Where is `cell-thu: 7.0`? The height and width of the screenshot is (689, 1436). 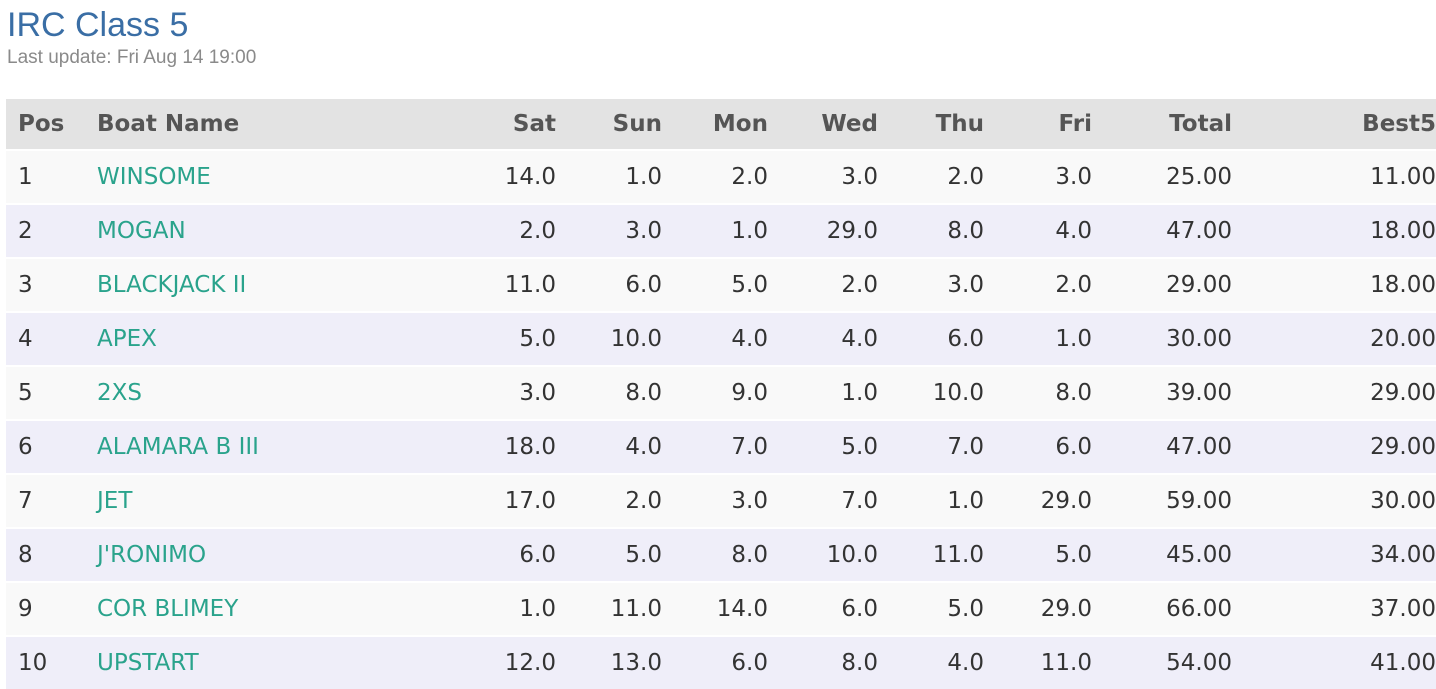 cell-thu: 7.0 is located at coordinates (931, 446).